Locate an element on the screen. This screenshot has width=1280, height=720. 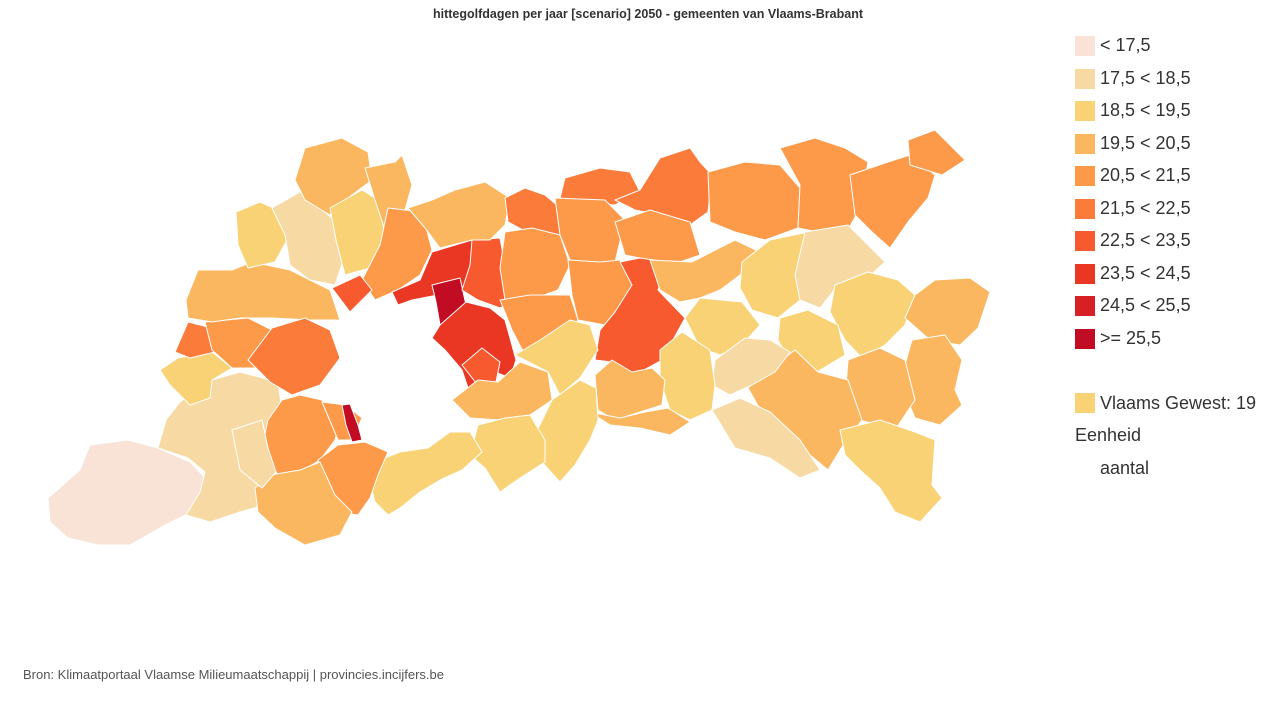
legend-label: < 17,5 is located at coordinates (1125, 45).